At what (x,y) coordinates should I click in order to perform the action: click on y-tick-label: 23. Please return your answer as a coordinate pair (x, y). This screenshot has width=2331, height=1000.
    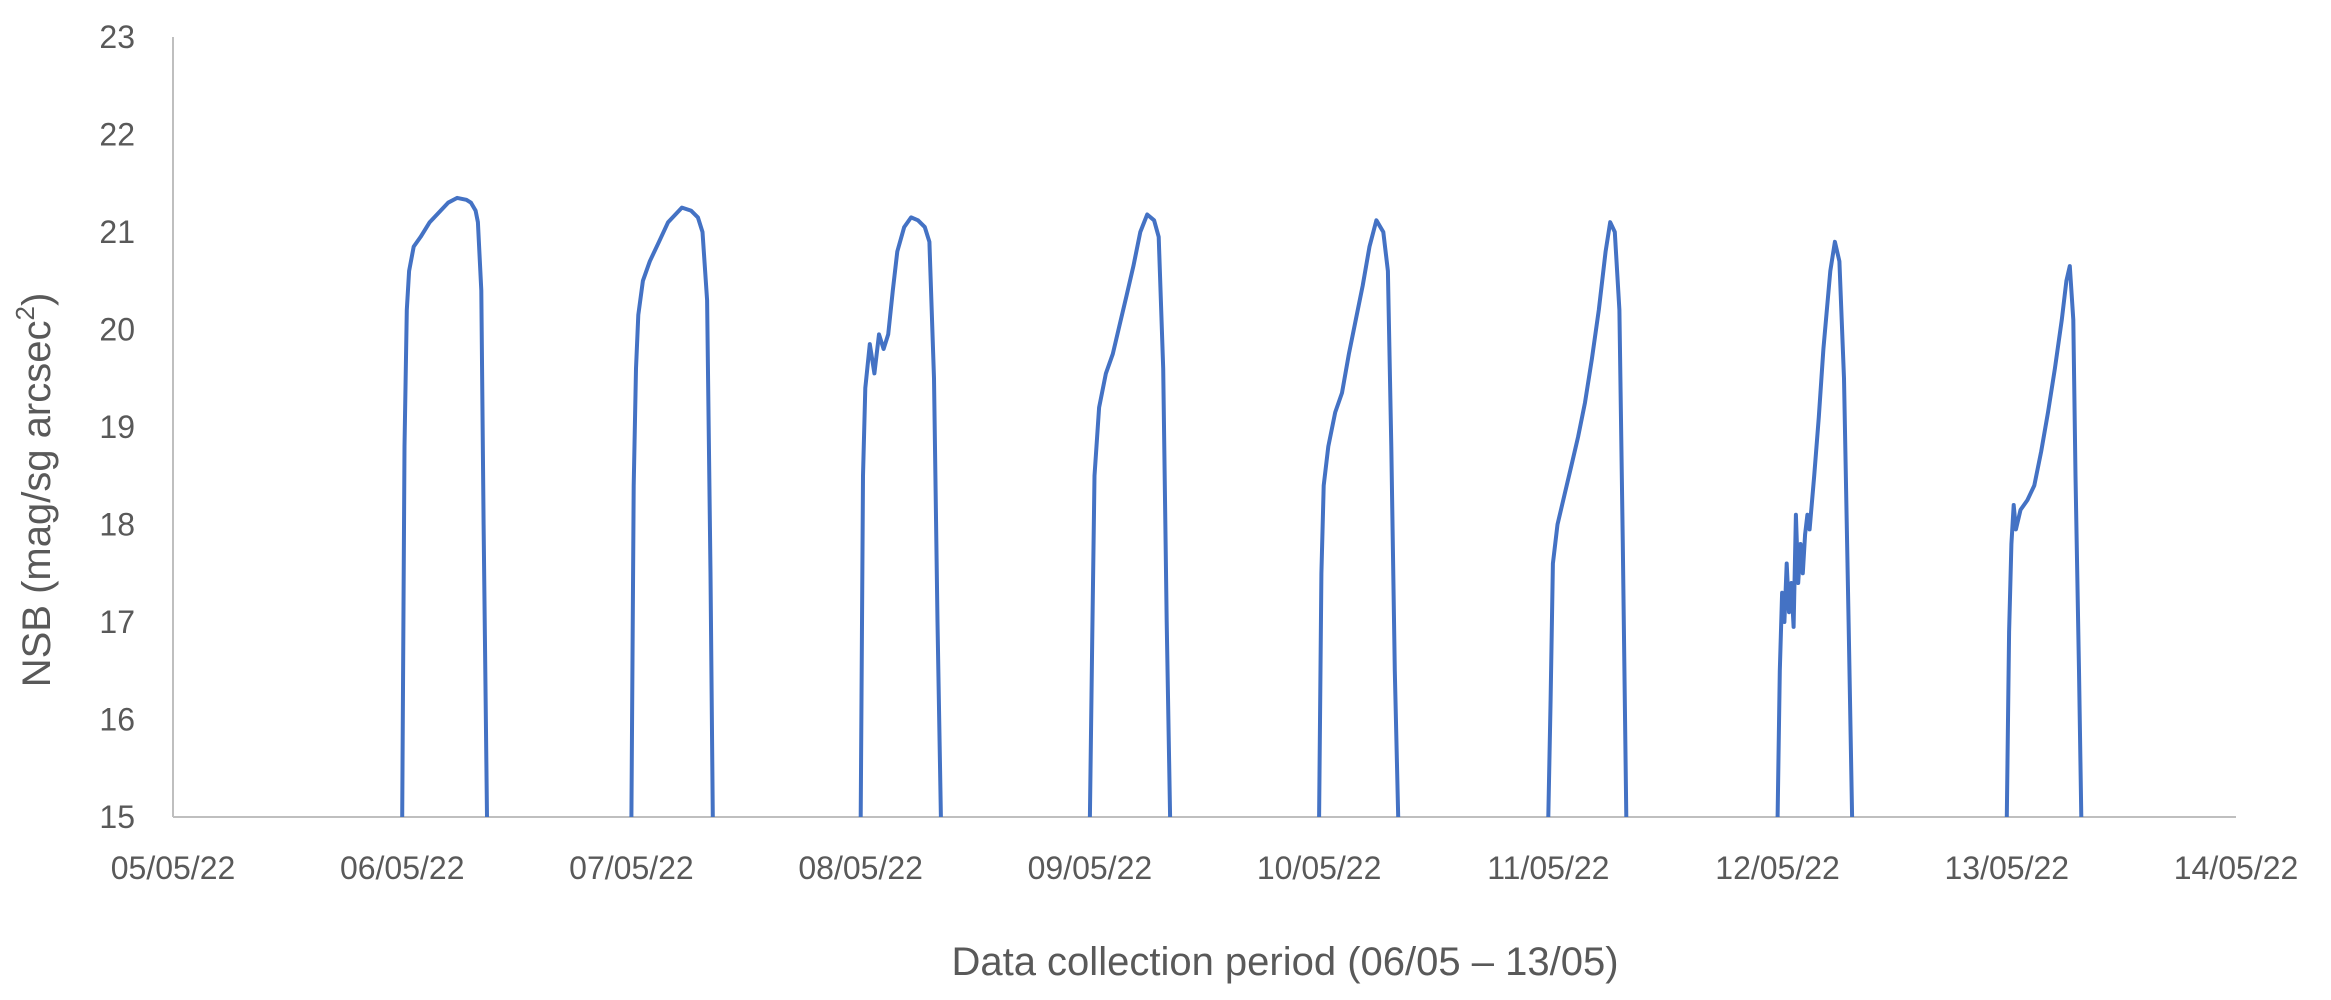
    Looking at the image, I should click on (117, 37).